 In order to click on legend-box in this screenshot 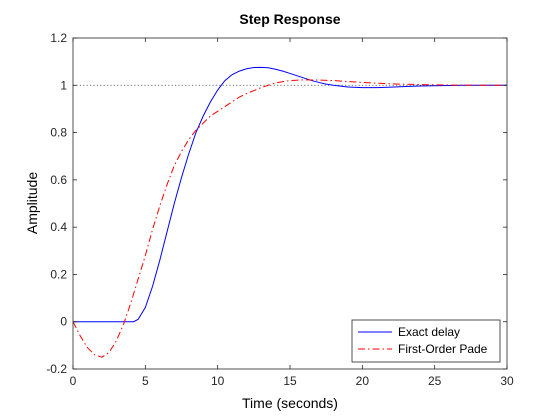, I will do `click(426, 341)`.